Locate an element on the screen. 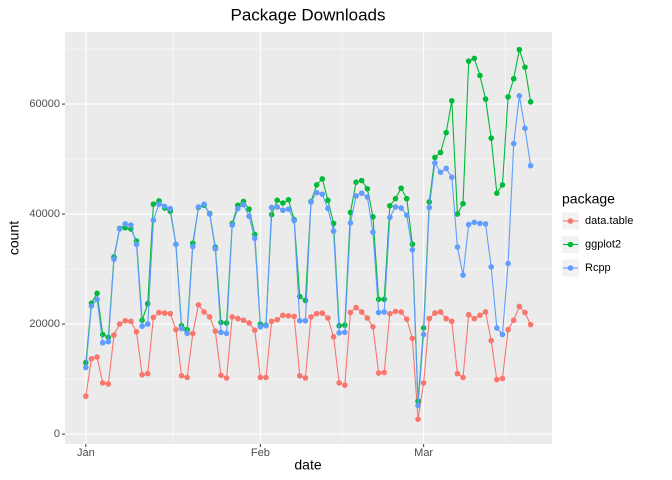  y-tick-label: 20000 is located at coordinates (44, 324).